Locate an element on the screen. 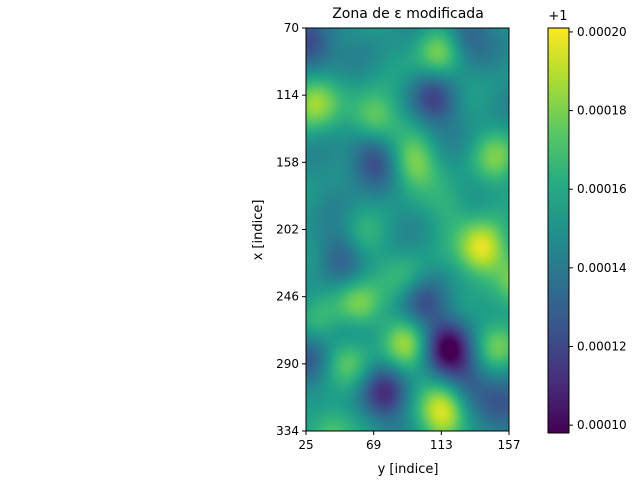 Image resolution: width=640 pixels, height=480 pixels. colorbar-tick-label: 0.00012 is located at coordinates (602, 346).